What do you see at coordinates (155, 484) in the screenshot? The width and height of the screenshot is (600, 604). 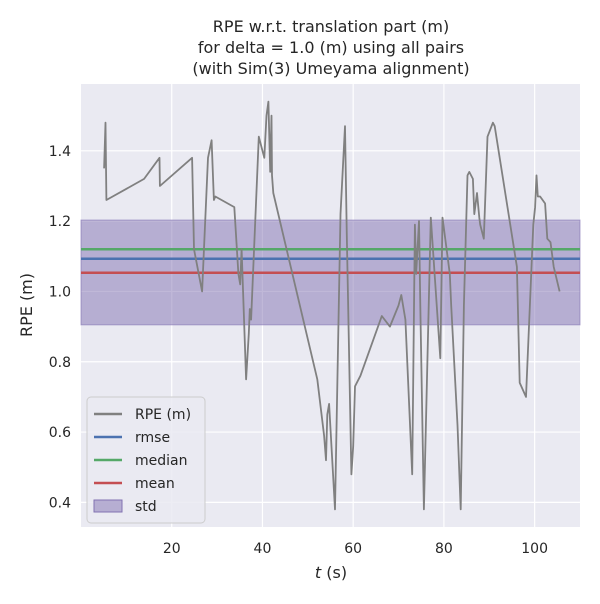 I see `legend-label: mean` at bounding box center [155, 484].